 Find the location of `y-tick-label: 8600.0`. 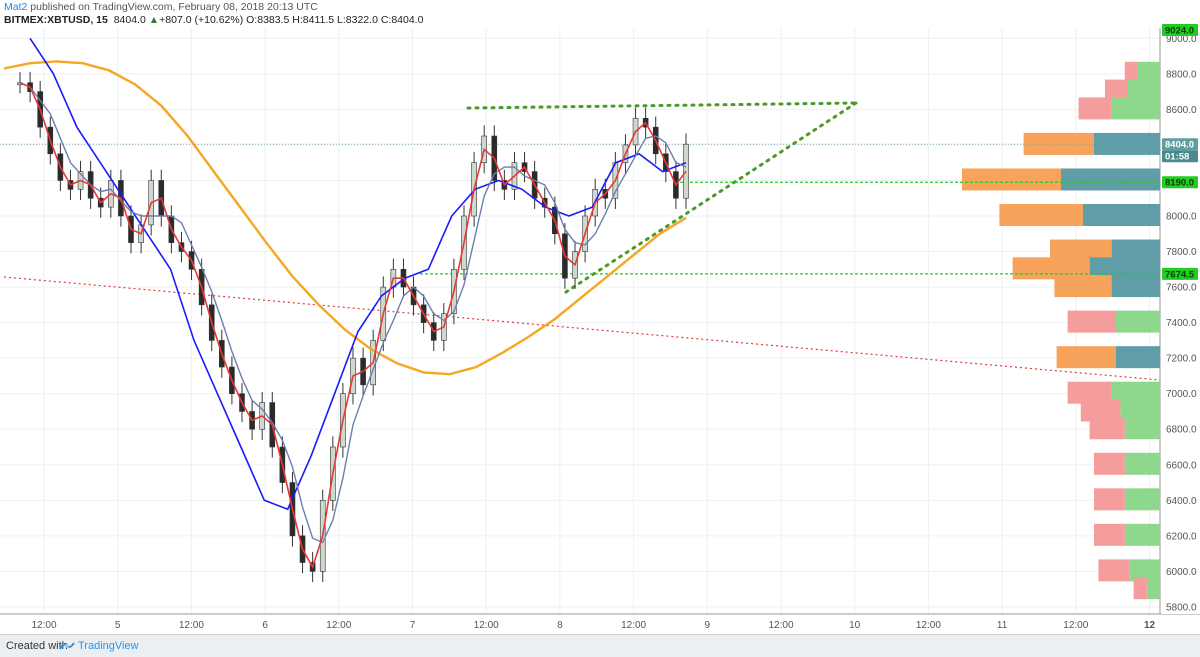

y-tick-label: 8600.0 is located at coordinates (1181, 110).